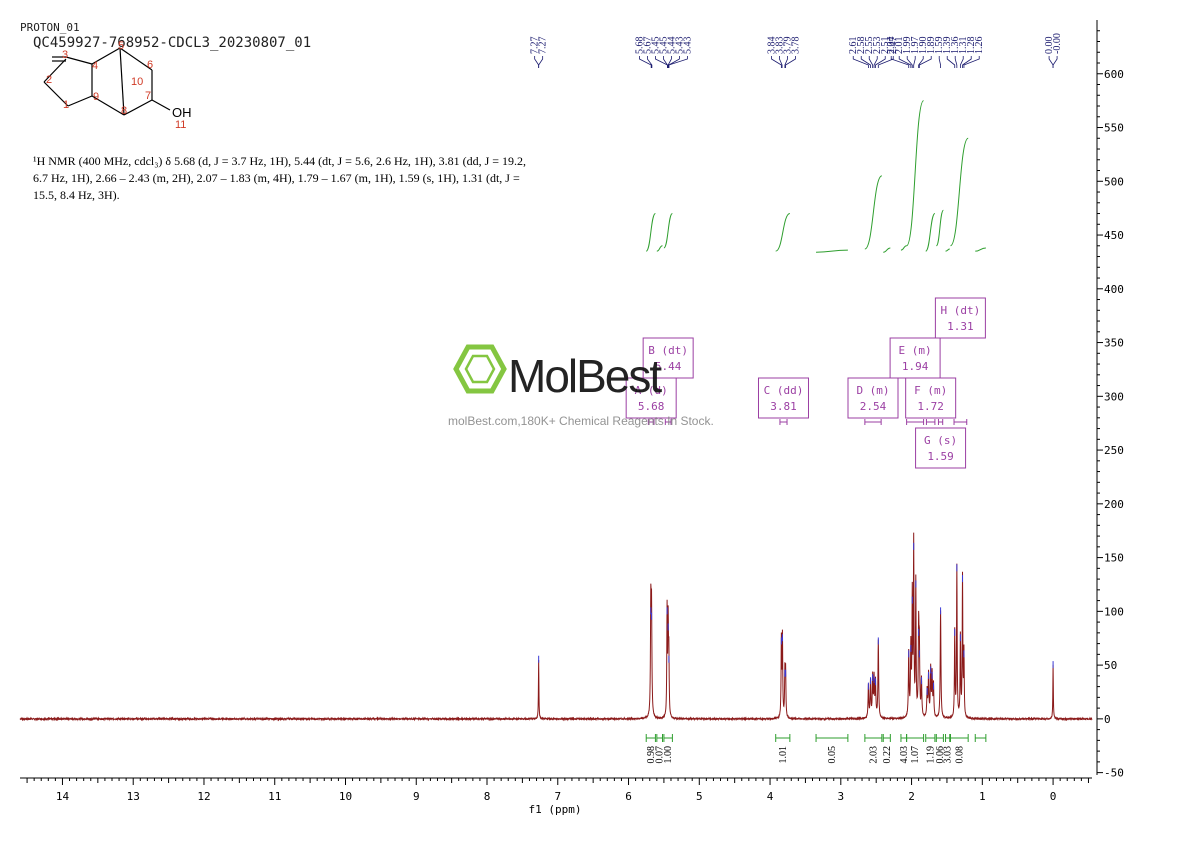 This screenshot has height=841, width=1190. Describe the element at coordinates (668, 366) in the screenshot. I see `multiplet-shift-b: 5.44` at that location.